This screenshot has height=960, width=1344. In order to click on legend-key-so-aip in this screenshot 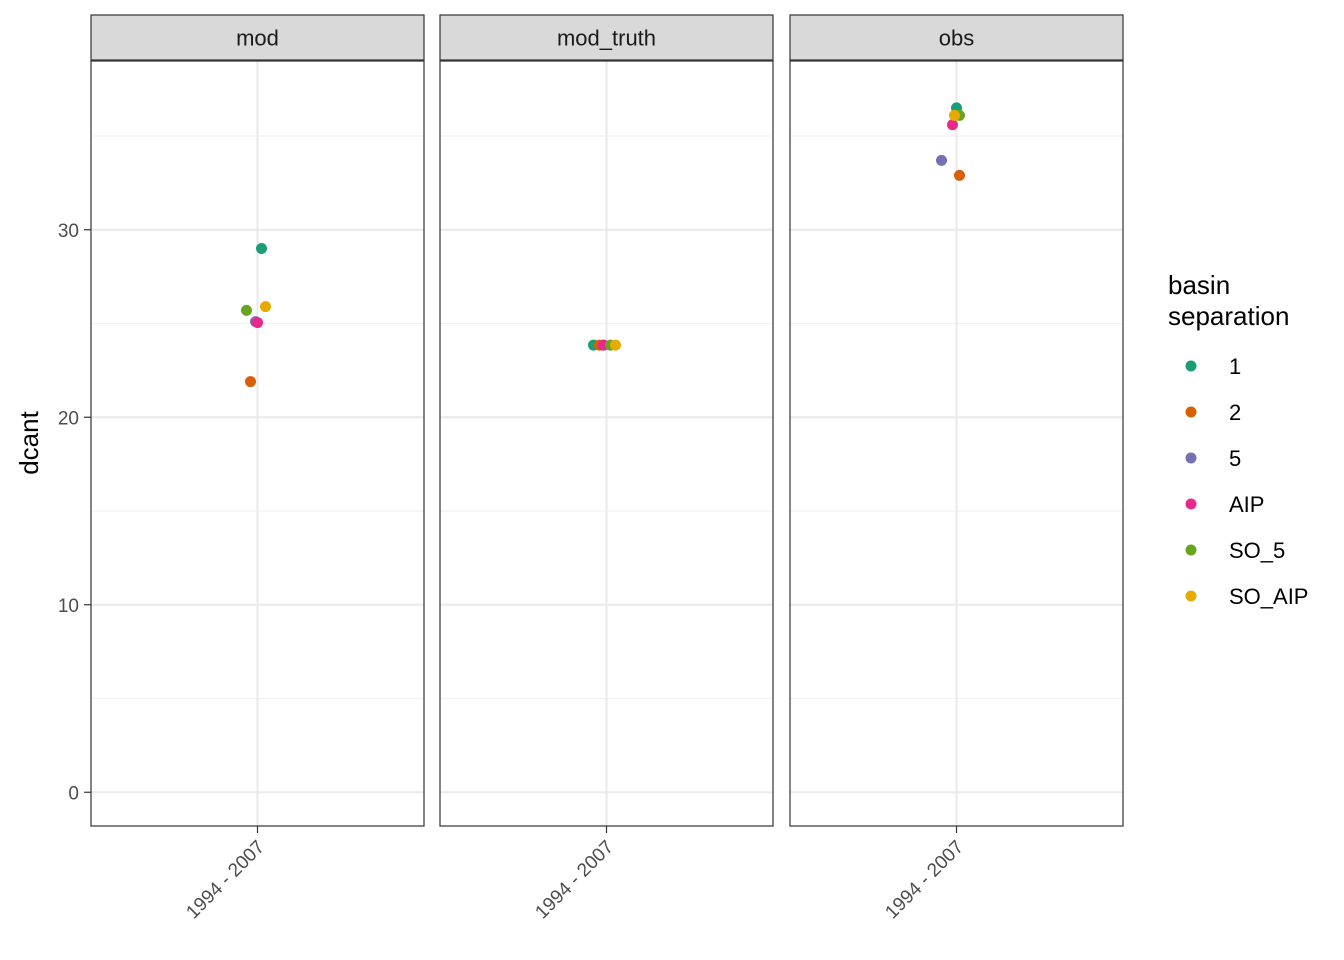, I will do `click(1191, 596)`.